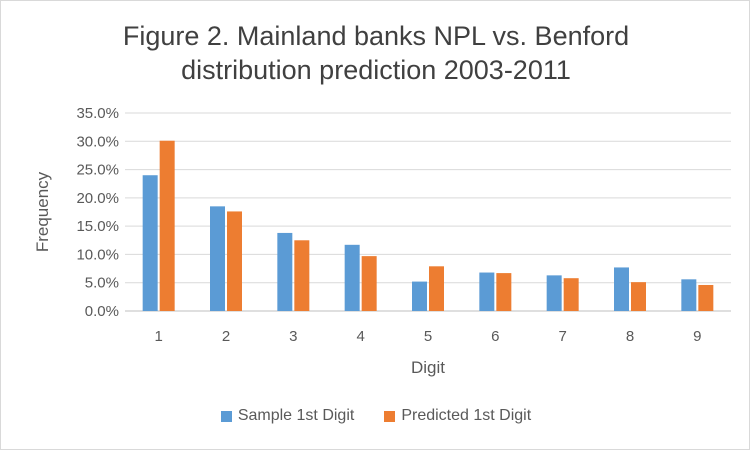  What do you see at coordinates (102, 311) in the screenshot?
I see `y-tick-label: 0.0%` at bounding box center [102, 311].